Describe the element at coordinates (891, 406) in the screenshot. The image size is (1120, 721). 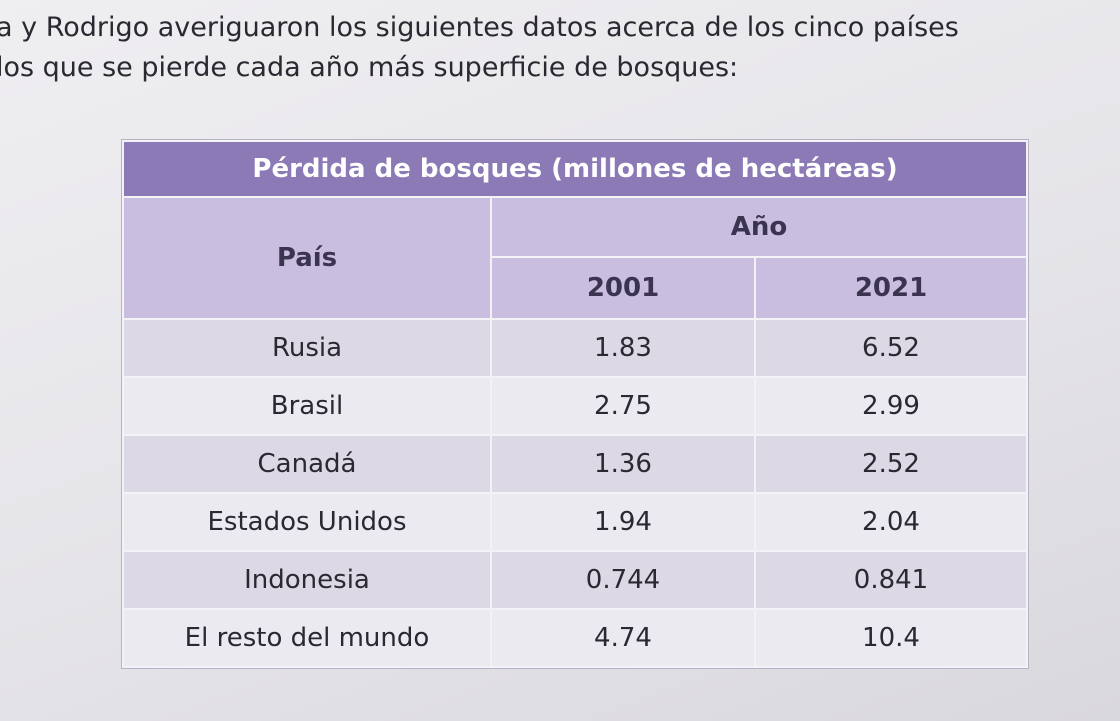
I see `value-2021-cell: 2.99` at that location.